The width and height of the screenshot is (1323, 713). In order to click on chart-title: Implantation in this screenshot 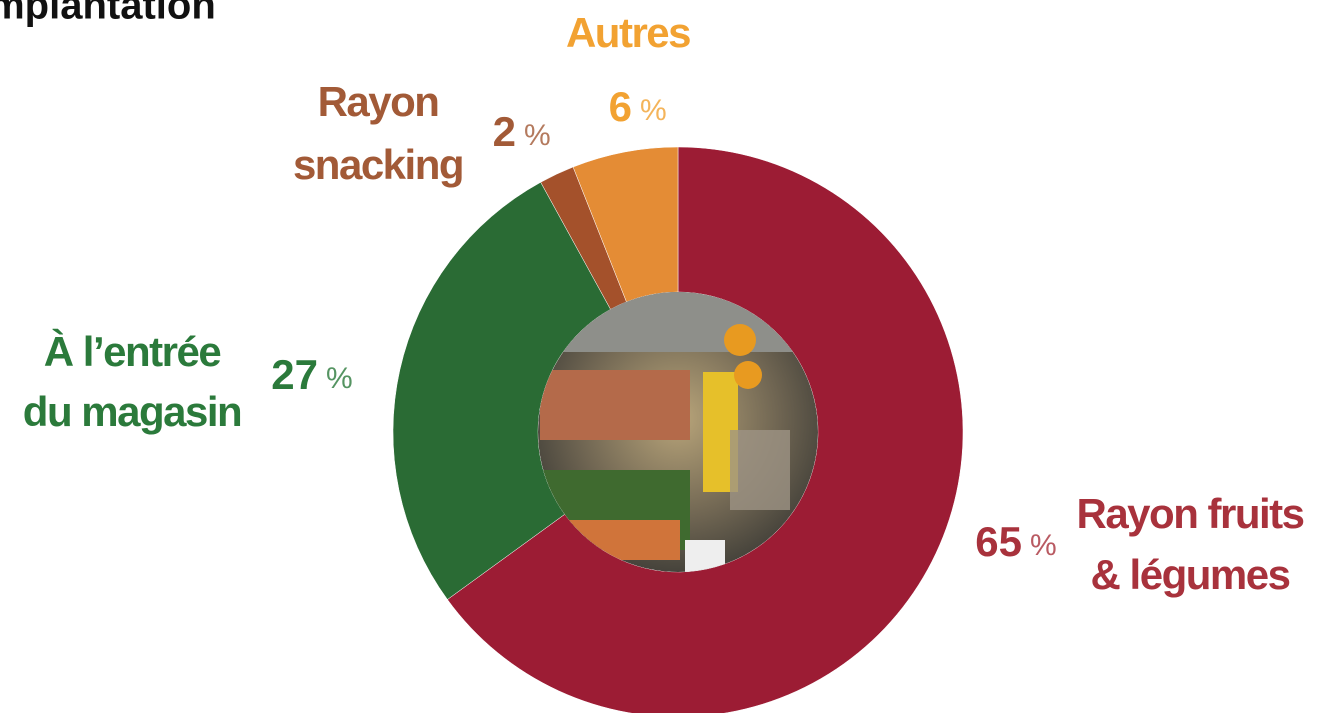, I will do `click(108, 14)`.